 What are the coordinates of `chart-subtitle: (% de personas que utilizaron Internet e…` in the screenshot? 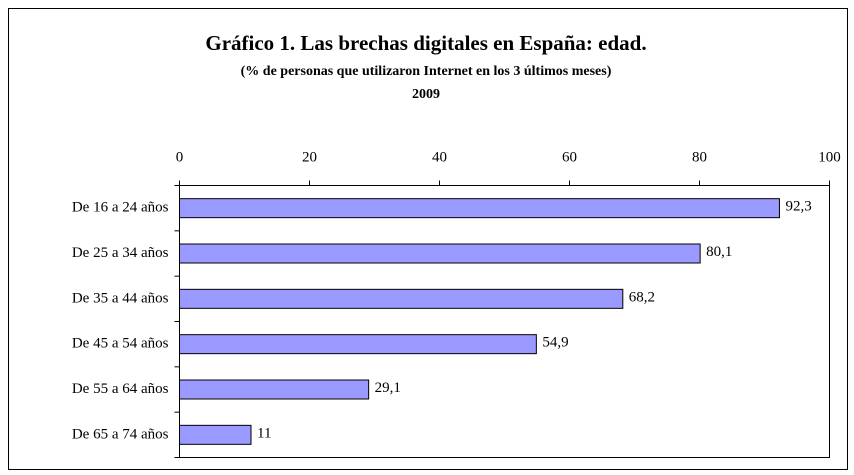 It's located at (426, 71).